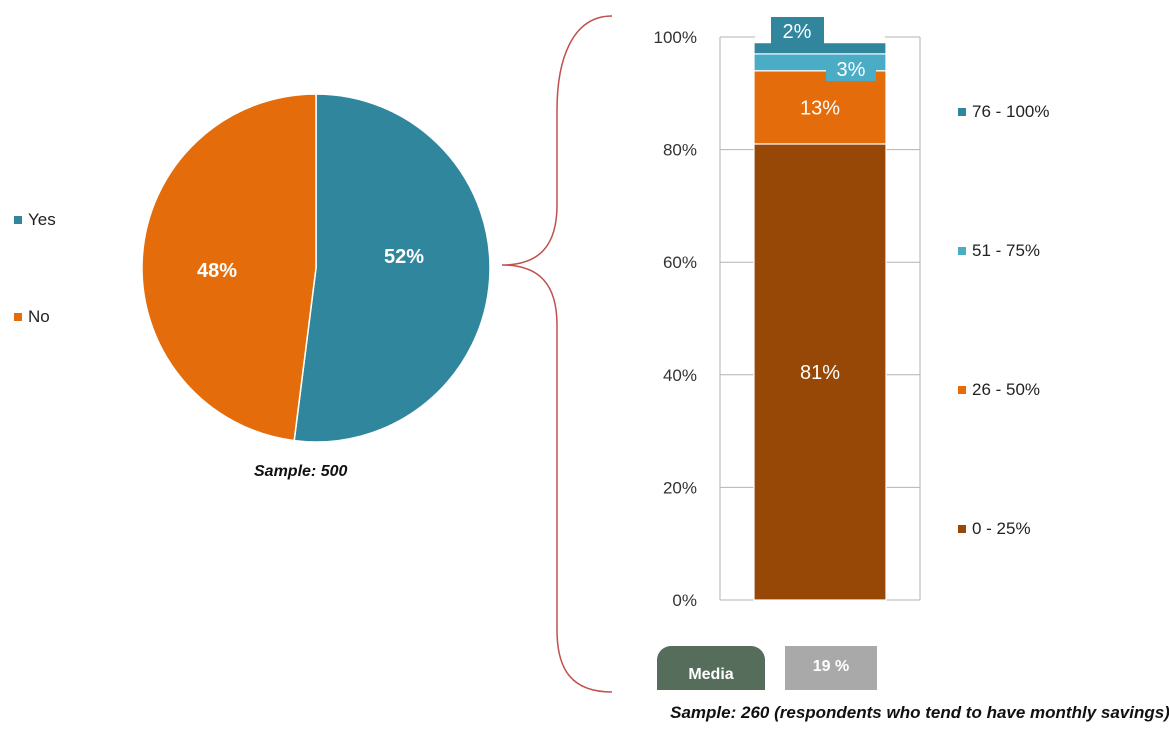  I want to click on legend-item-0-25: 0 - 25%, so click(994, 529).